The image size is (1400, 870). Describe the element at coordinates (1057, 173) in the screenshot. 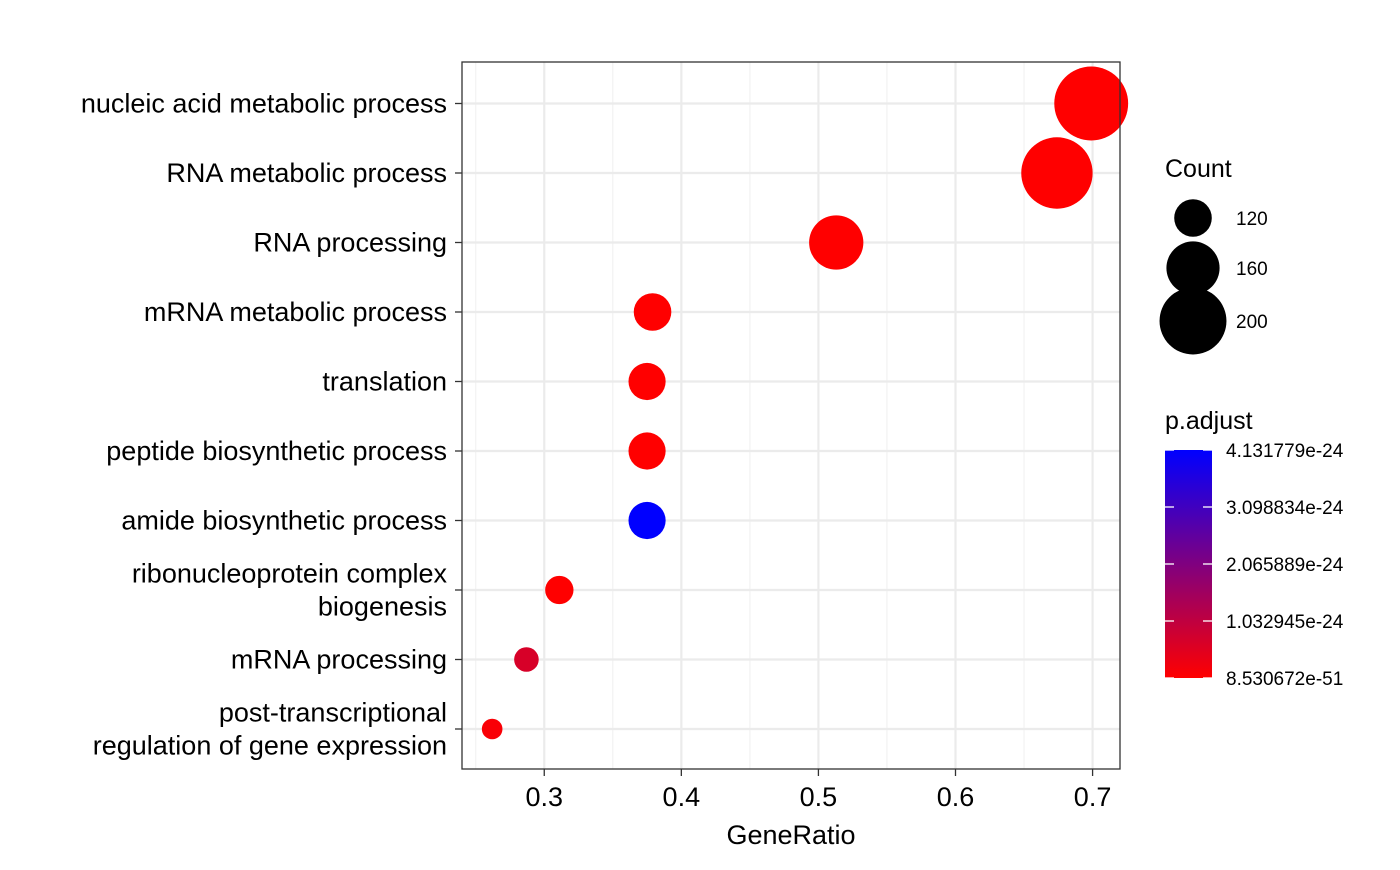

I see `point-rna-metabolic-process` at that location.